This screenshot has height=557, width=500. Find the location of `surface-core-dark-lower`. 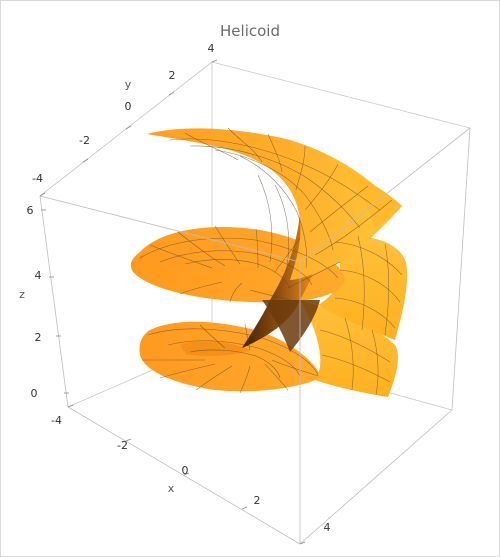

surface-core-dark-lower is located at coordinates (291, 326).